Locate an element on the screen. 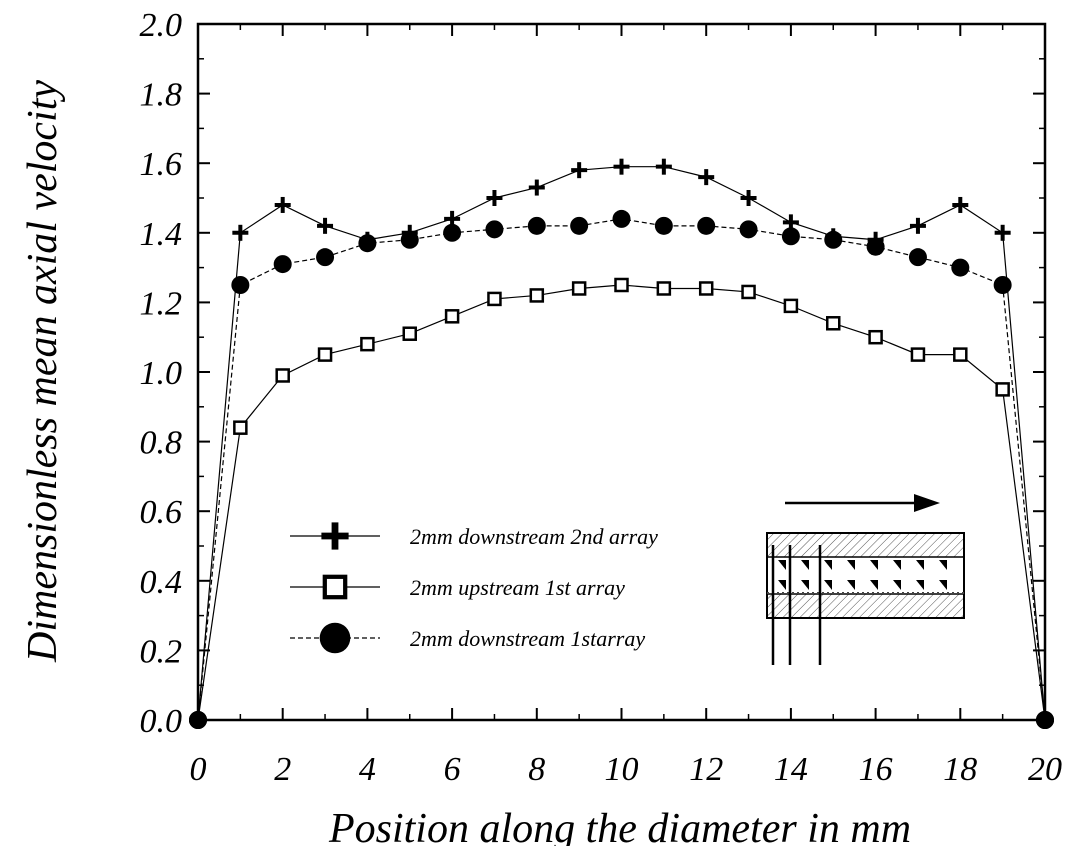  x-tick-label: 14 is located at coordinates (791, 769).